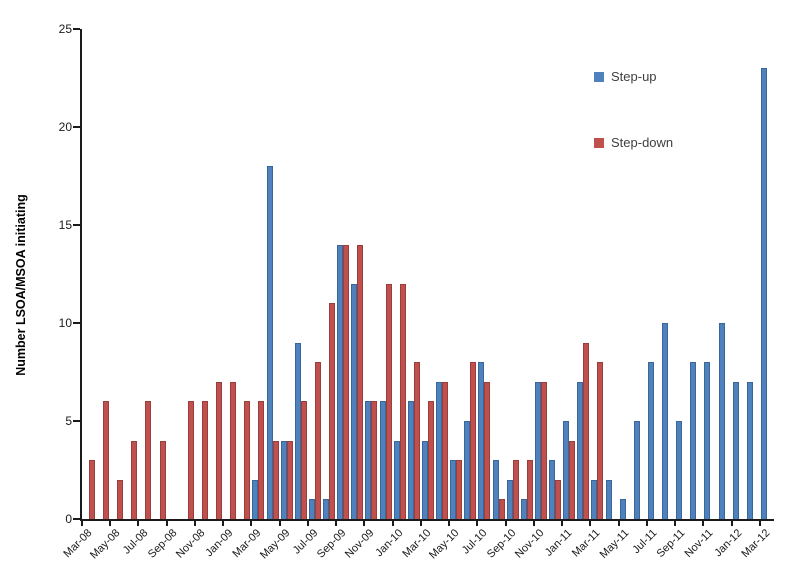 Image resolution: width=800 pixels, height=581 pixels. I want to click on x-tick-label: May-10, so click(444, 544).